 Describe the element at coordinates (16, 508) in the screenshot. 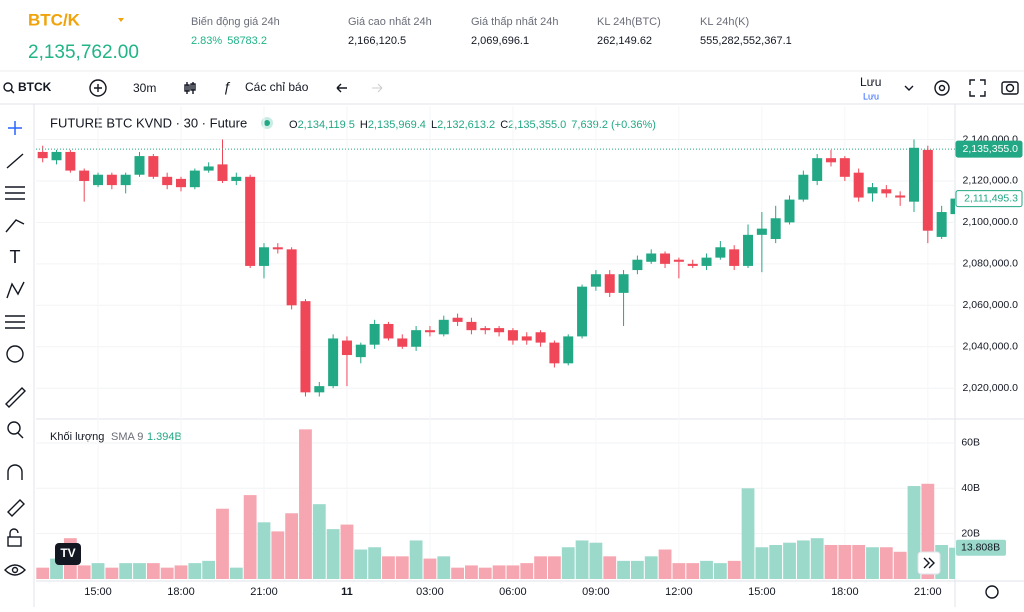

I see `lock-draw` at that location.